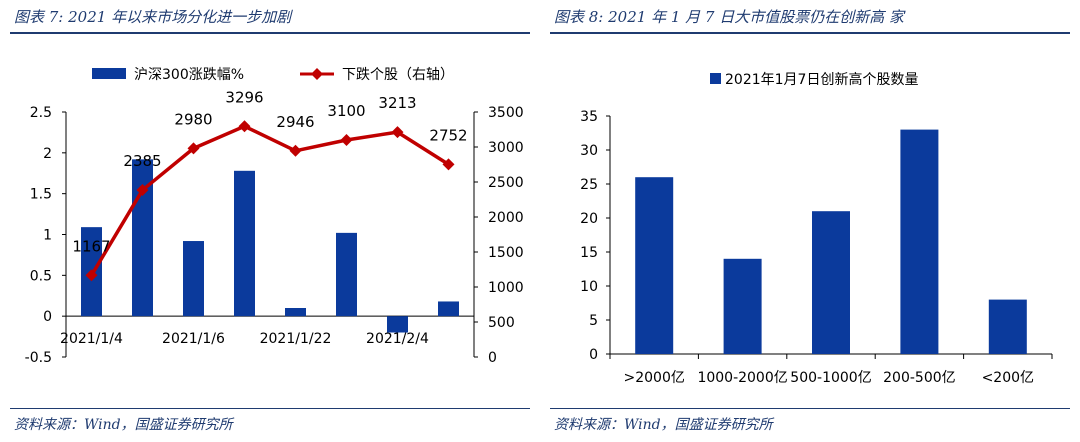  Describe the element at coordinates (270, 33) in the screenshot. I see `left-title-rule` at that location.